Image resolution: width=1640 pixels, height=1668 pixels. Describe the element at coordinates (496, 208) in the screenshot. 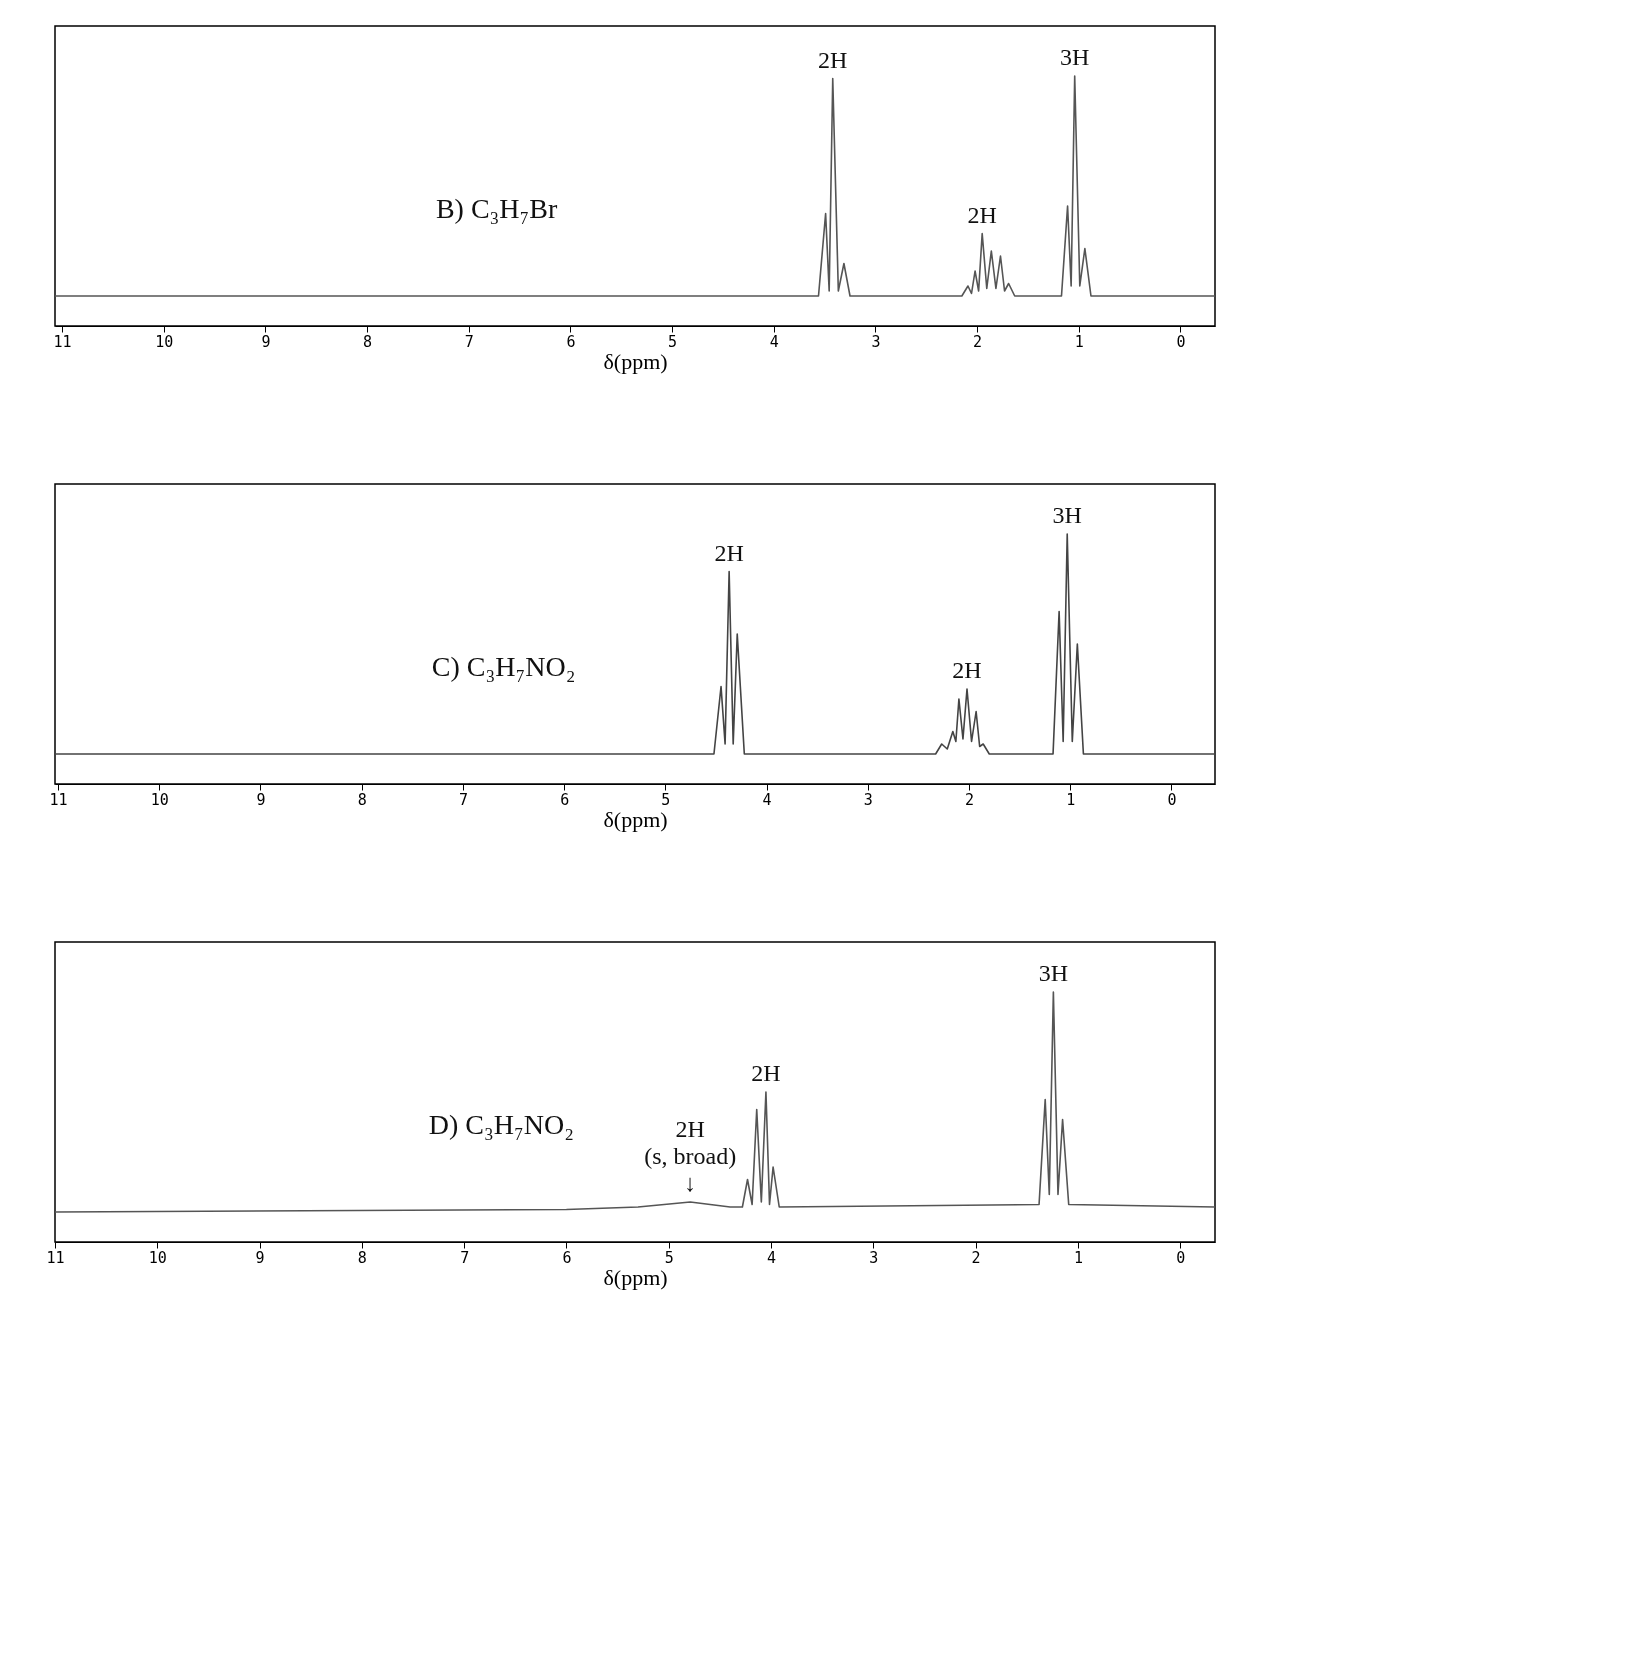

I see `text: B) C₃H₇Br` at that location.